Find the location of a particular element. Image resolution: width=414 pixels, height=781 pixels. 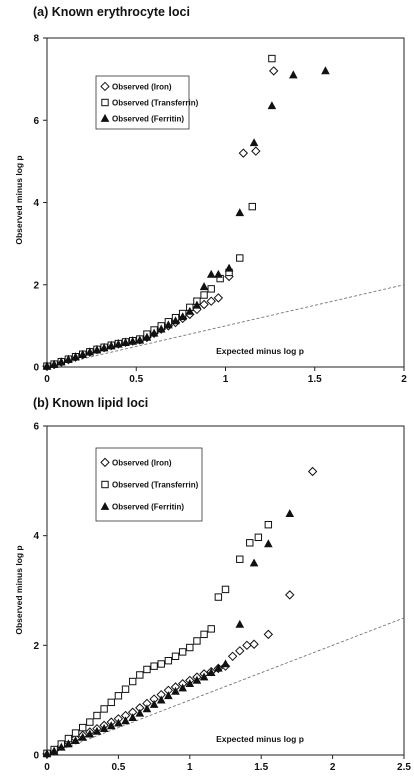

legend-marker-triangle is located at coordinates (105, 117).